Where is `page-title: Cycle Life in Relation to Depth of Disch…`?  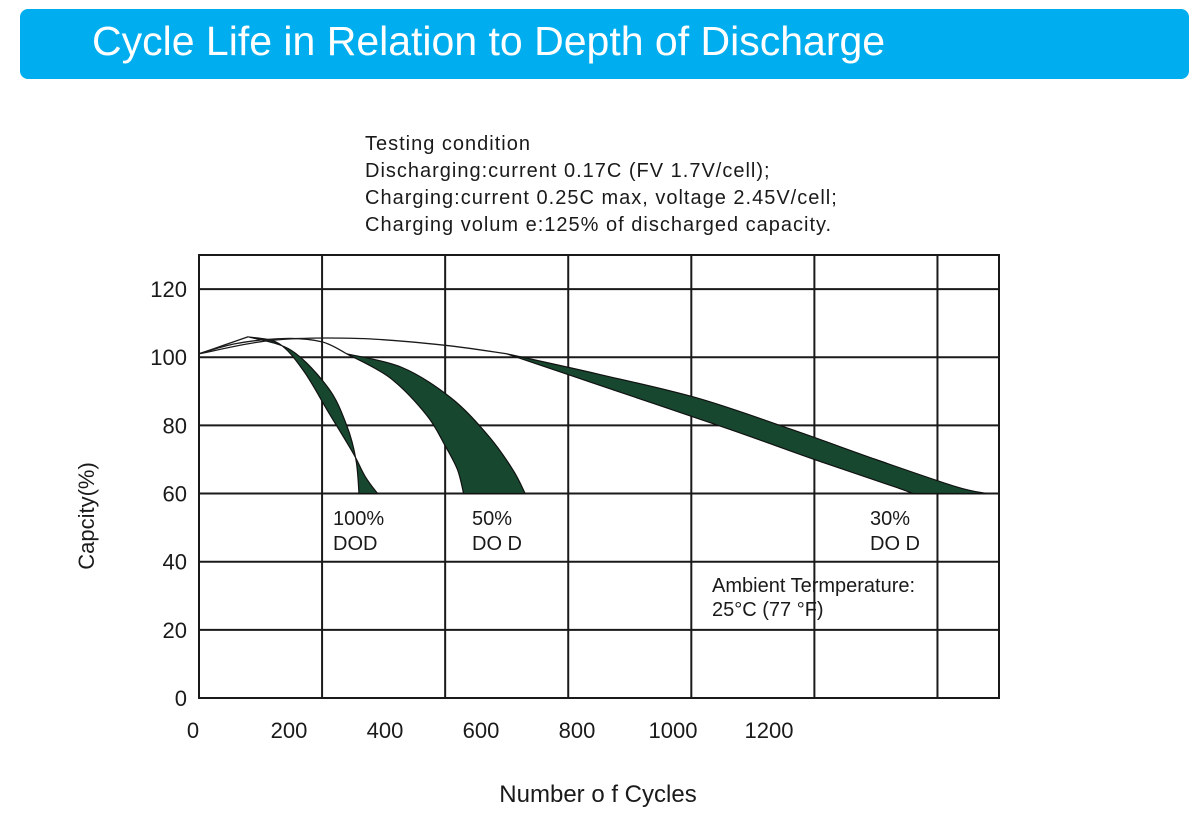 page-title: Cycle Life in Relation to Depth of Disch… is located at coordinates (489, 41).